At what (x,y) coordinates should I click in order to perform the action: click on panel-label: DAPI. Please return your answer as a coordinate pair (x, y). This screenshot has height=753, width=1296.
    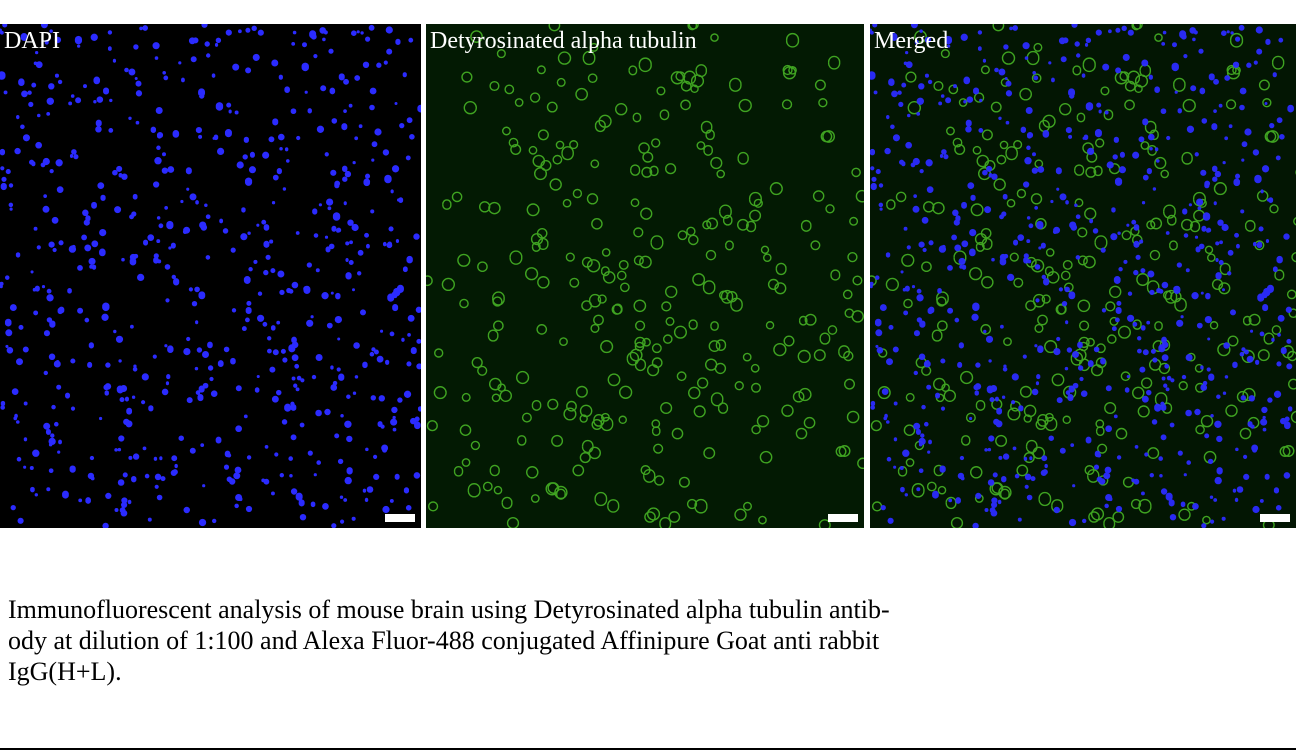
    Looking at the image, I should click on (32, 41).